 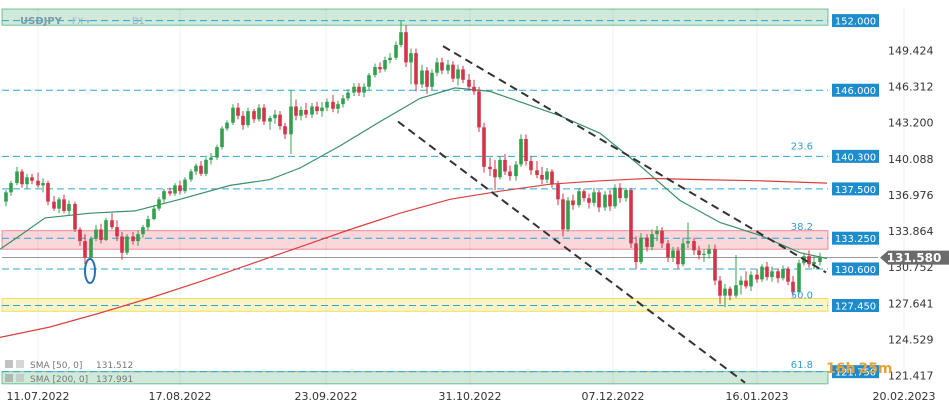 I want to click on level-badge-2: 140.300, so click(x=855, y=156).